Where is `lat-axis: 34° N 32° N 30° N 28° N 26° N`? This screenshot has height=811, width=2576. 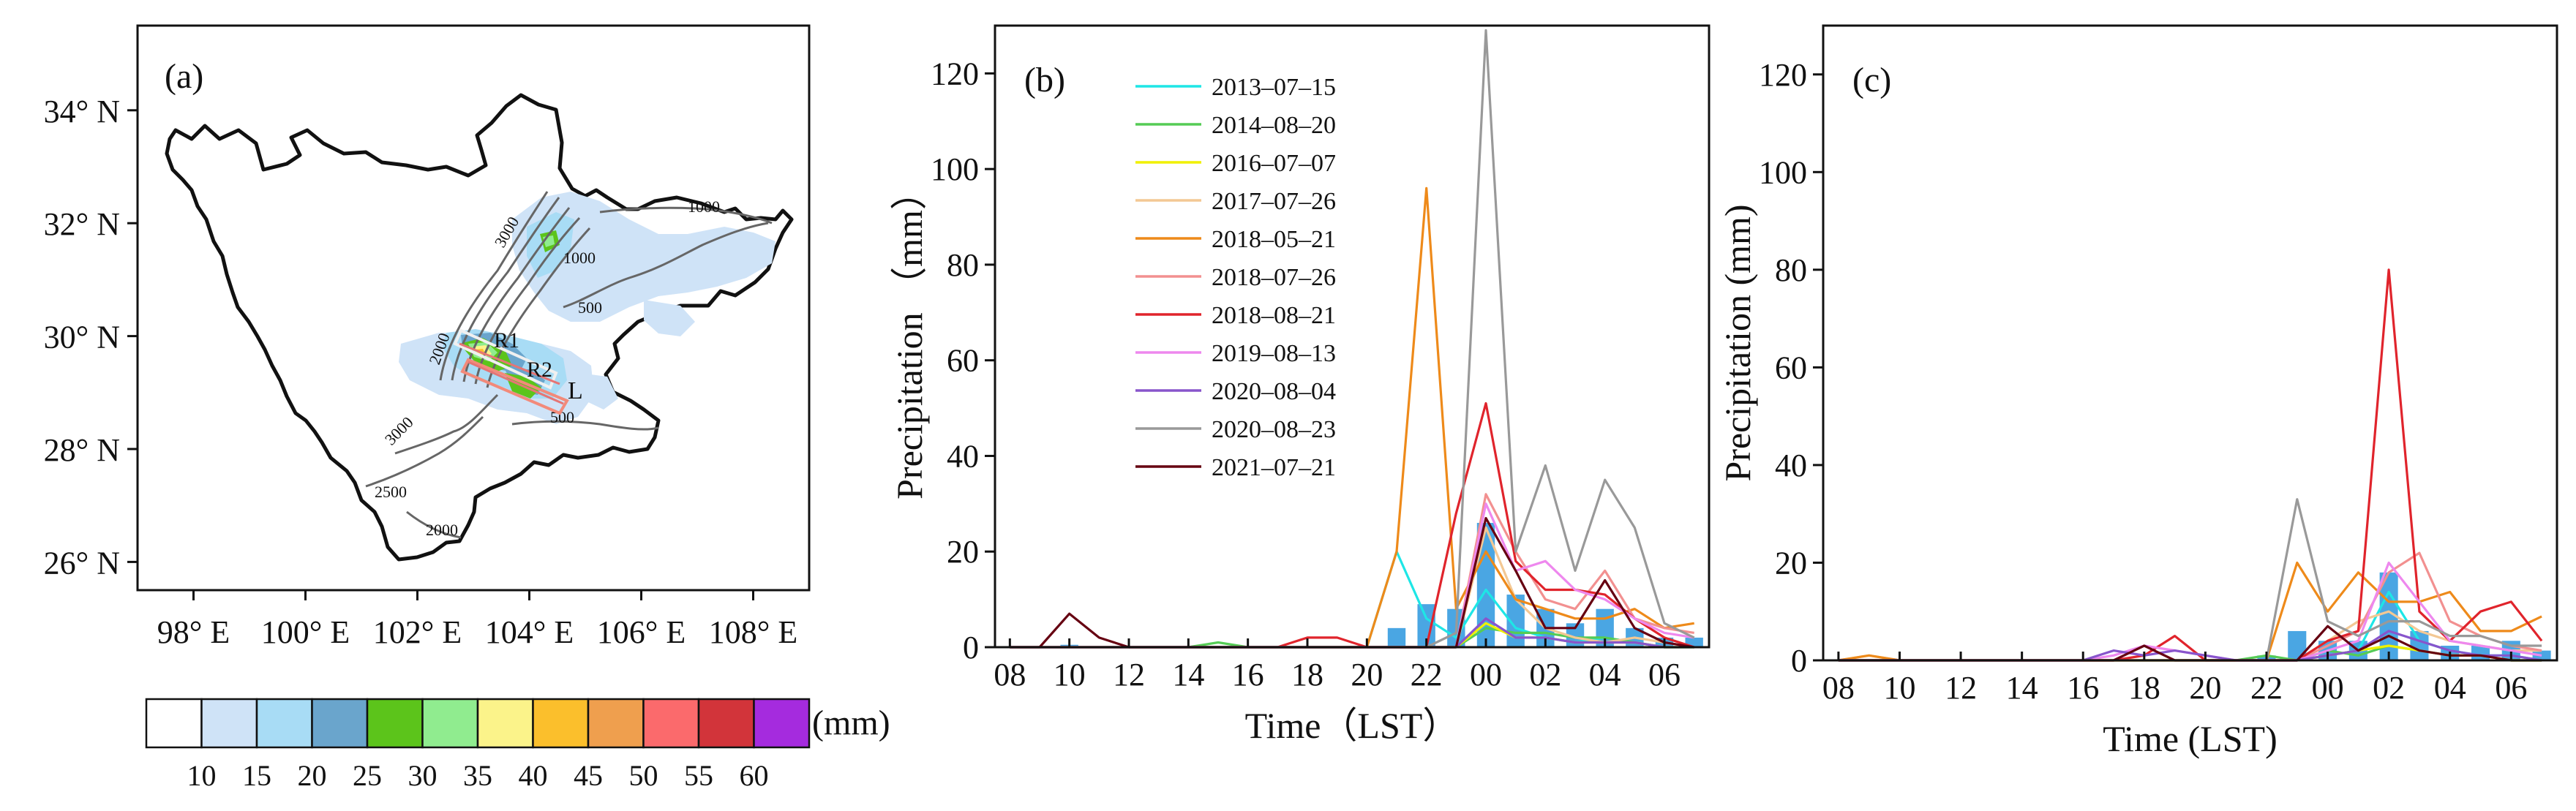
lat-axis: 34° N 32° N 30° N 28° N 26° N is located at coordinates (91, 337).